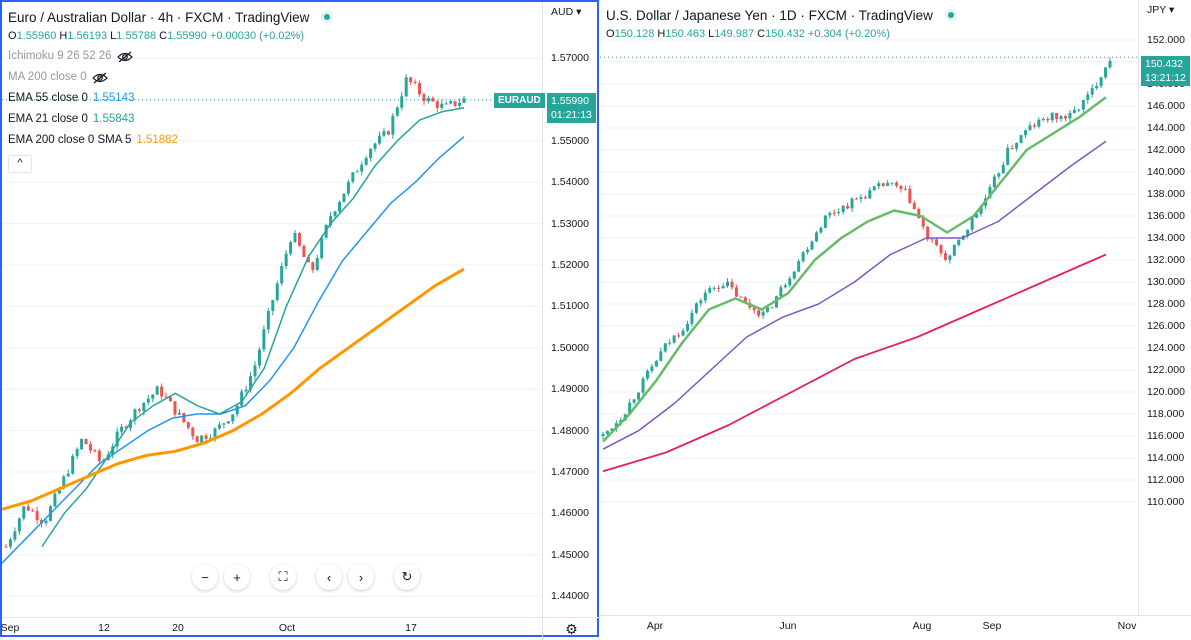 The width and height of the screenshot is (1191, 640). Describe the element at coordinates (271, 628) in the screenshot. I see `left-time-axis: Sep 12 20 Oct 17` at that location.